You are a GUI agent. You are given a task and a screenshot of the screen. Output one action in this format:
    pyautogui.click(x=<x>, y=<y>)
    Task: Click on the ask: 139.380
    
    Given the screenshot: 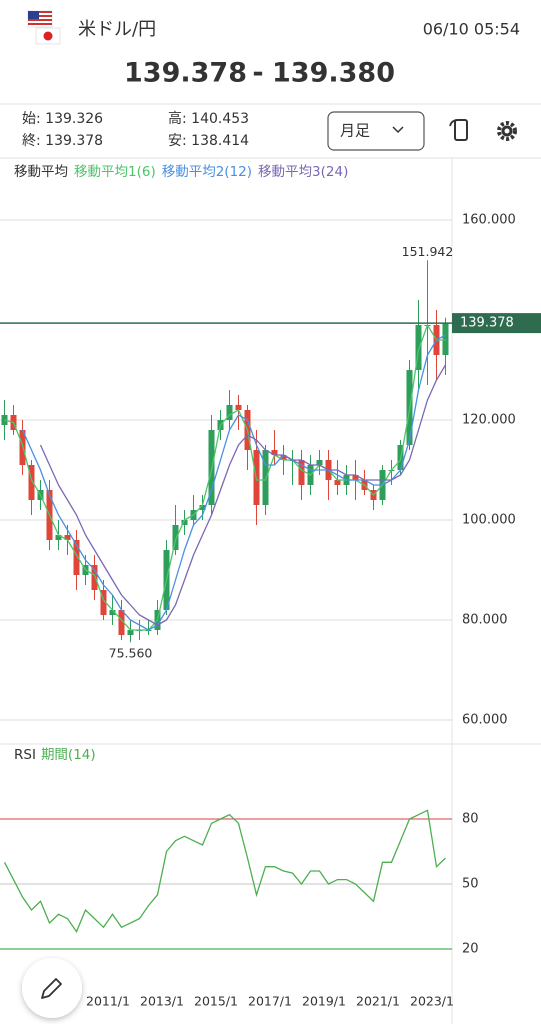 What is the action you would take?
    pyautogui.click(x=333, y=73)
    